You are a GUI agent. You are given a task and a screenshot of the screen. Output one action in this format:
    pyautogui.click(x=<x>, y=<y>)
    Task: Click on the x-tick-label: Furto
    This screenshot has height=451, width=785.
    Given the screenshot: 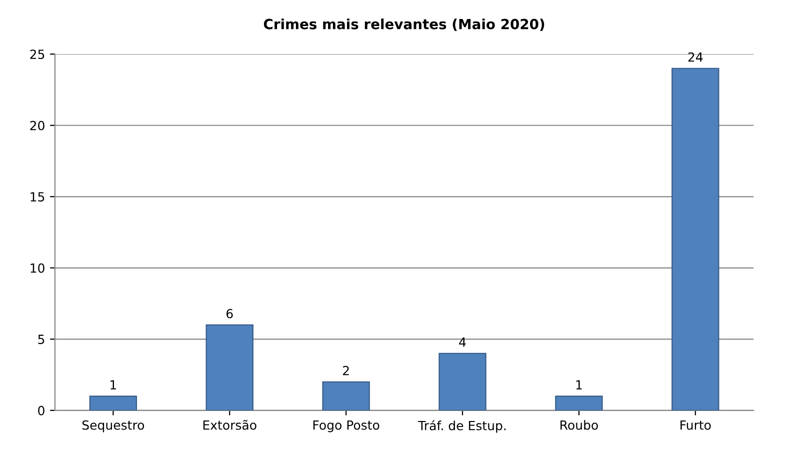 What is the action you would take?
    pyautogui.click(x=695, y=425)
    